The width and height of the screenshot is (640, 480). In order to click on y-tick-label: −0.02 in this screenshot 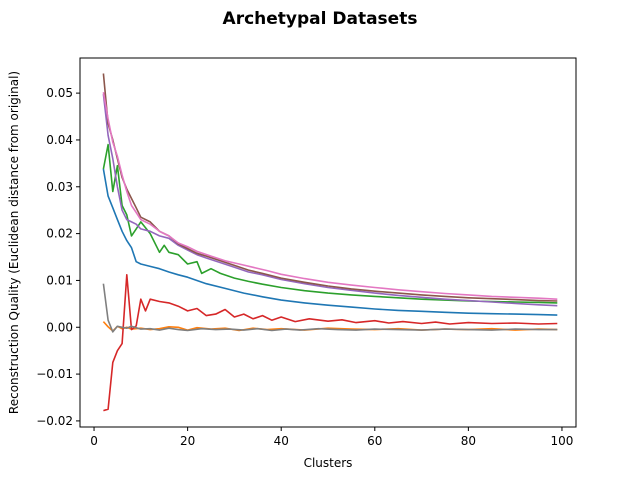, I will do `click(54, 421)`.